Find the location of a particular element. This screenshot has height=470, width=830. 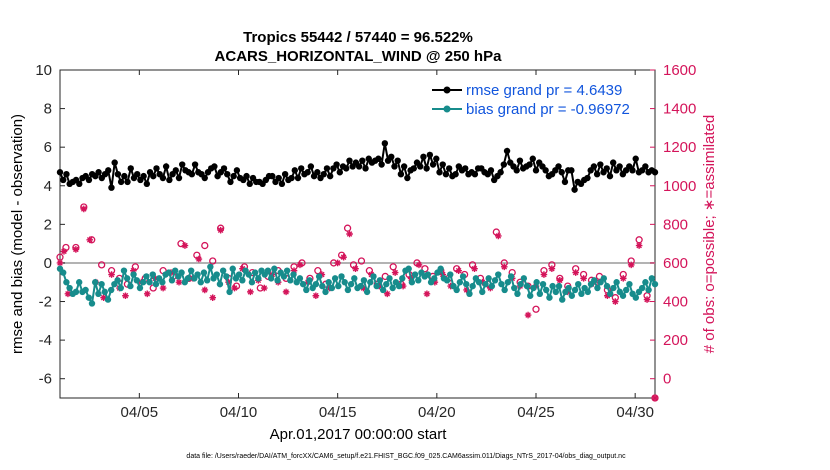

right-y-axis-label: # of obs: o=possible; ∗=assimilated is located at coordinates (709, 234).